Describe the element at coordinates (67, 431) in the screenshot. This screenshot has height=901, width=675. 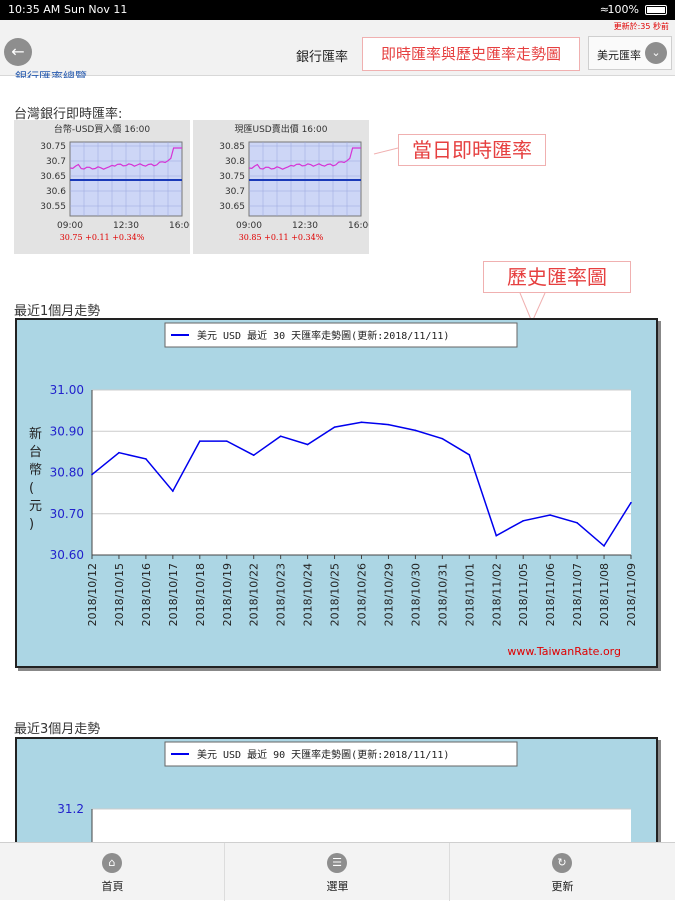
I see `y-tick-label: 30.90` at that location.